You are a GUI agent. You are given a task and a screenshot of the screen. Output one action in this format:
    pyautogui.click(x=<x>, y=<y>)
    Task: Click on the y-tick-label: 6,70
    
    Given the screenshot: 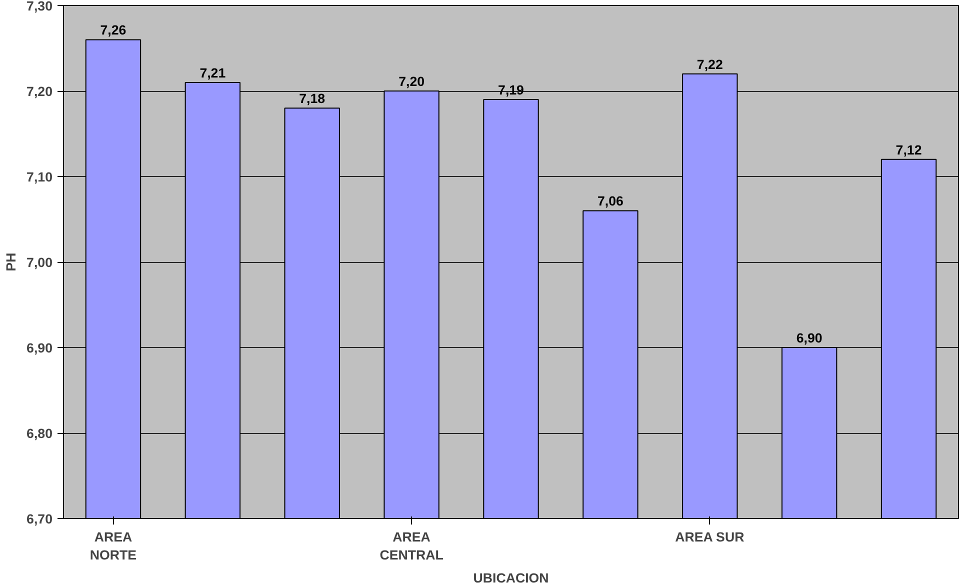 What is the action you would take?
    pyautogui.click(x=39, y=519)
    